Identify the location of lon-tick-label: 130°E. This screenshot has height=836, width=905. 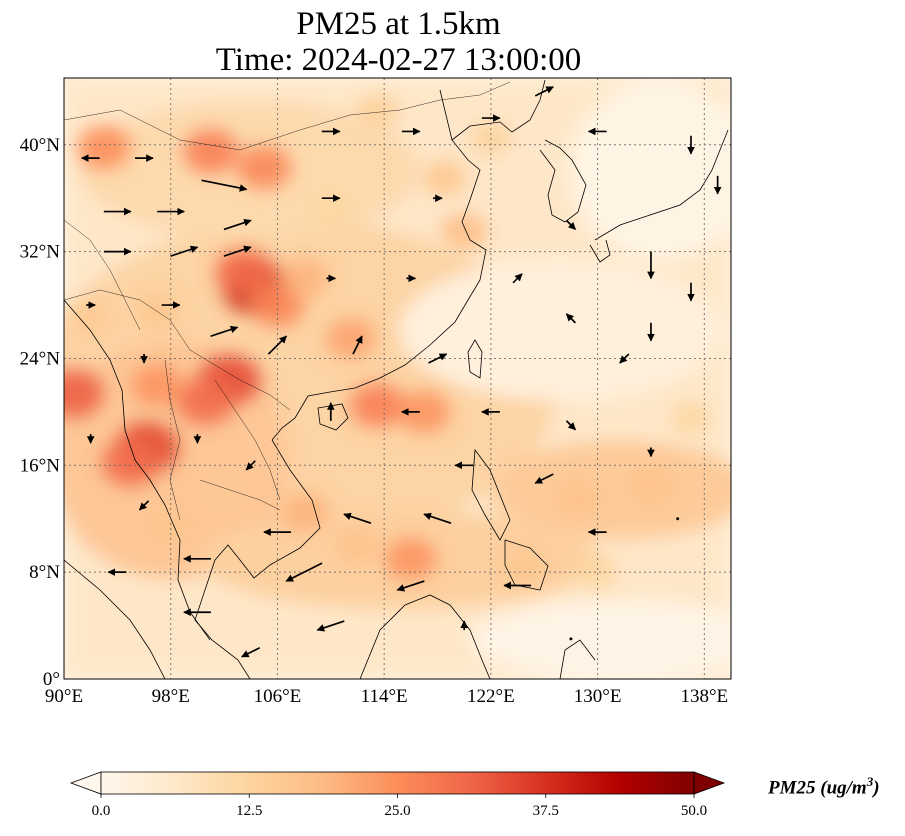
(598, 696).